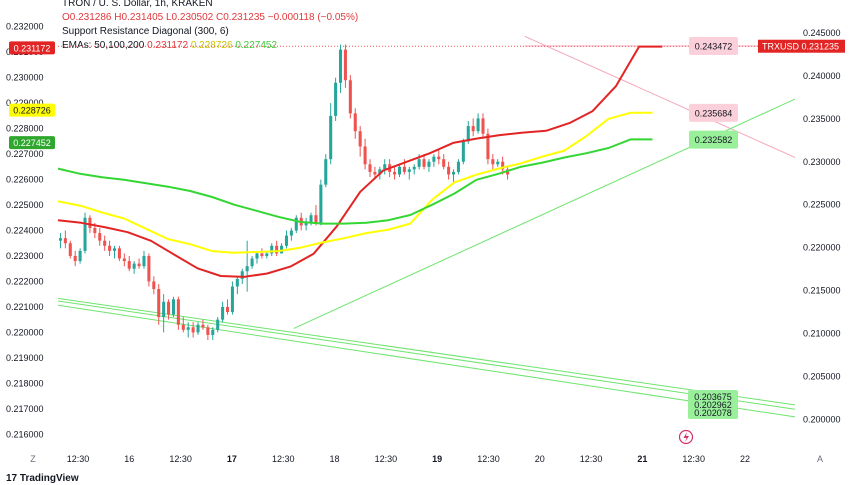  What do you see at coordinates (25, 409) in the screenshot?
I see `left-axis-tick: 0.217000` at bounding box center [25, 409].